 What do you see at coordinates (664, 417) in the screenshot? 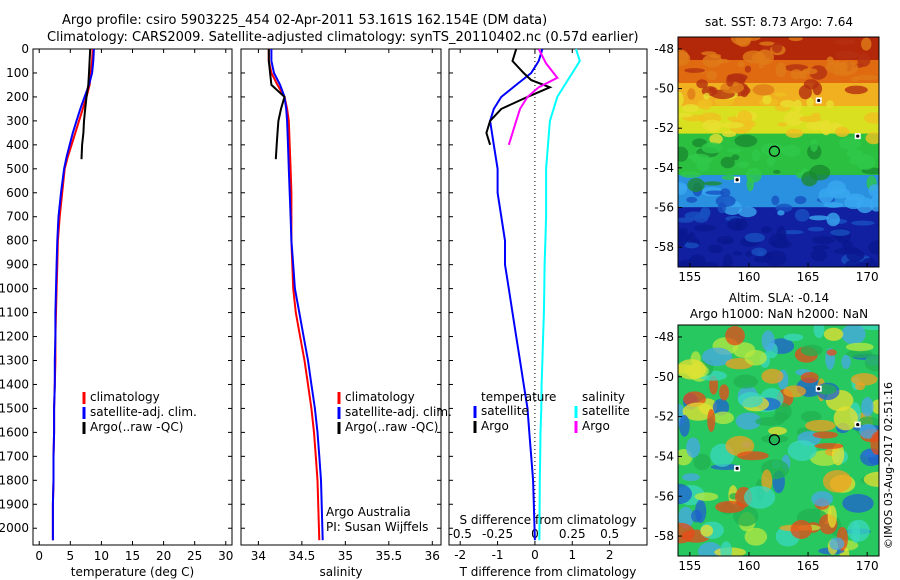
I see `sla-map-y-tick-label: -52` at bounding box center [664, 417].